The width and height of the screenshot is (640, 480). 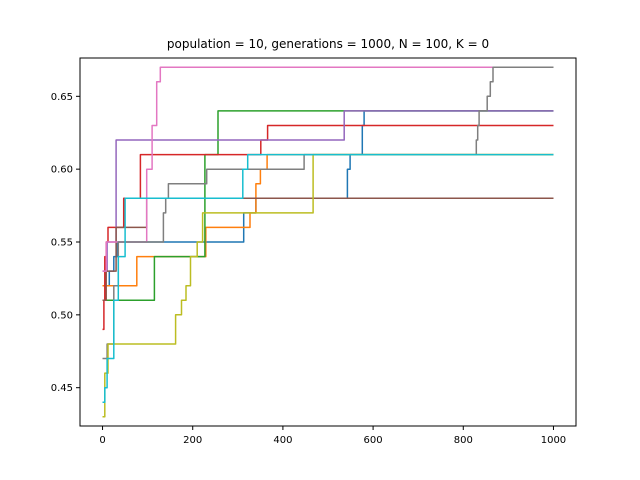 What do you see at coordinates (102, 440) in the screenshot?
I see `x-tick-label: 0` at bounding box center [102, 440].